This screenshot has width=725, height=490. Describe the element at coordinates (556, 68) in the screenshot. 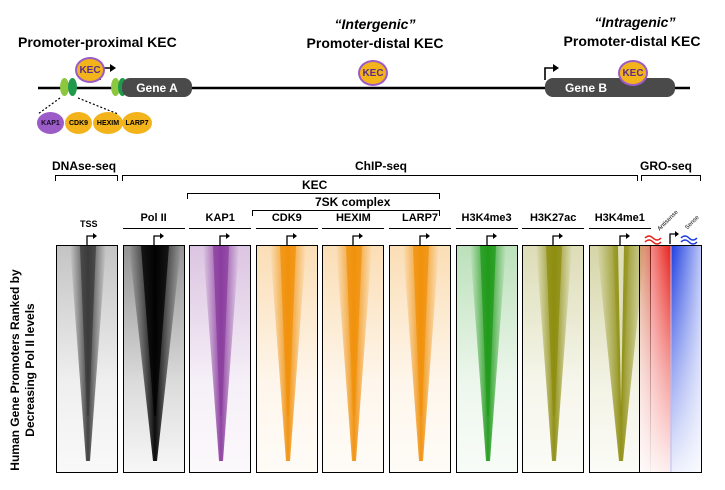

I see `tss-arrowhead-gene-b` at that location.